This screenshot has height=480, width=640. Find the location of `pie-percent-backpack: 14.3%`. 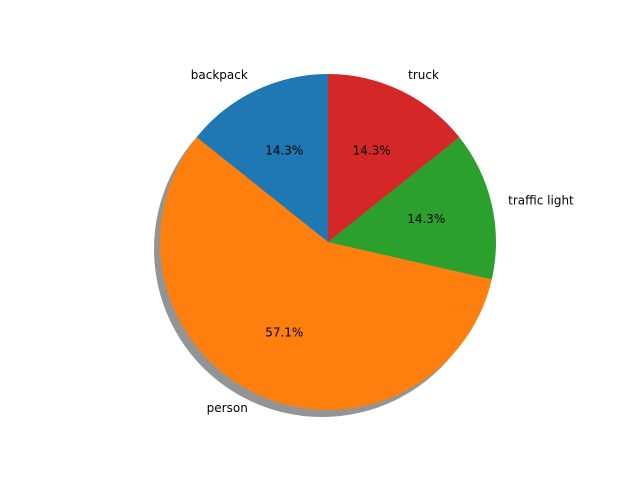

pie-percent-backpack: 14.3% is located at coordinates (284, 151).